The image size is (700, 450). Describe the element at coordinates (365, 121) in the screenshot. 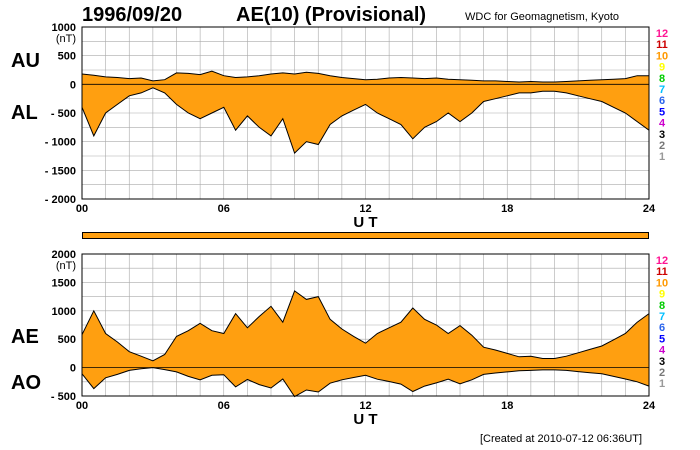

I see `series-al-line` at that location.